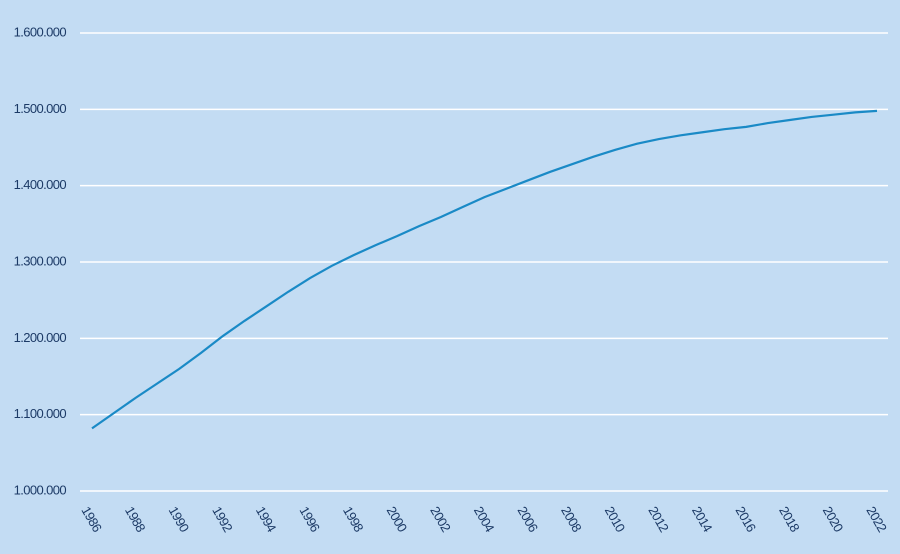 Image resolution: width=900 pixels, height=554 pixels. What do you see at coordinates (266, 519) in the screenshot?
I see `x-tick-label: 1994` at bounding box center [266, 519].